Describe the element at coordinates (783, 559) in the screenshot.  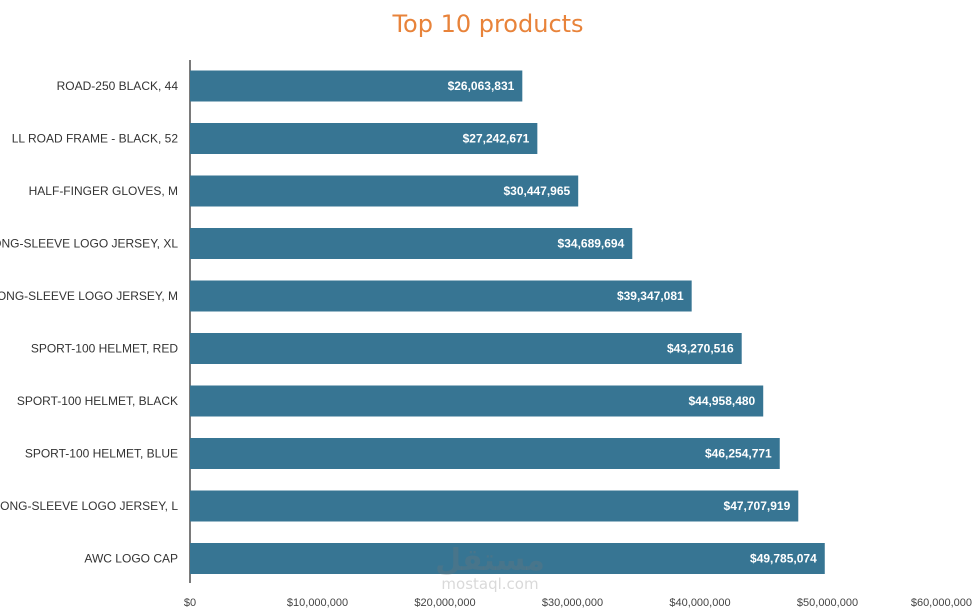
I see `data-label: $49,785,074` at that location.